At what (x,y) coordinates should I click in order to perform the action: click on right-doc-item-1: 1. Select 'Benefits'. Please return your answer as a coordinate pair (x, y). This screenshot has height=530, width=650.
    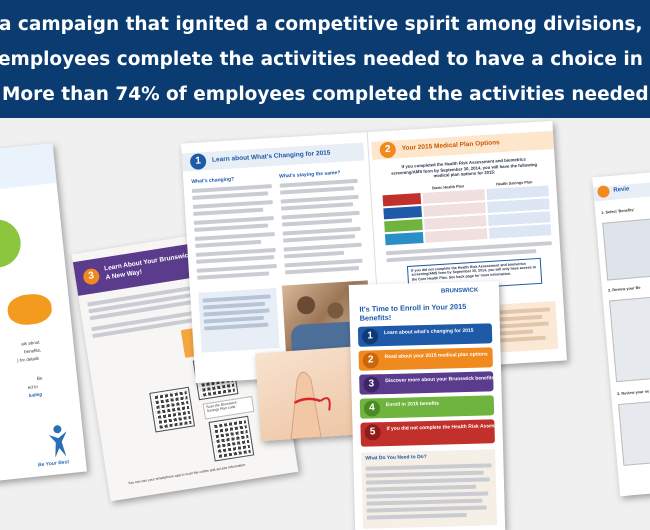
    Looking at the image, I should click on (618, 211).